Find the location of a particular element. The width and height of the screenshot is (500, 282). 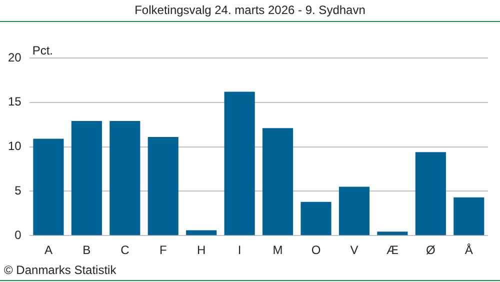

x-tick-label: O is located at coordinates (316, 250).